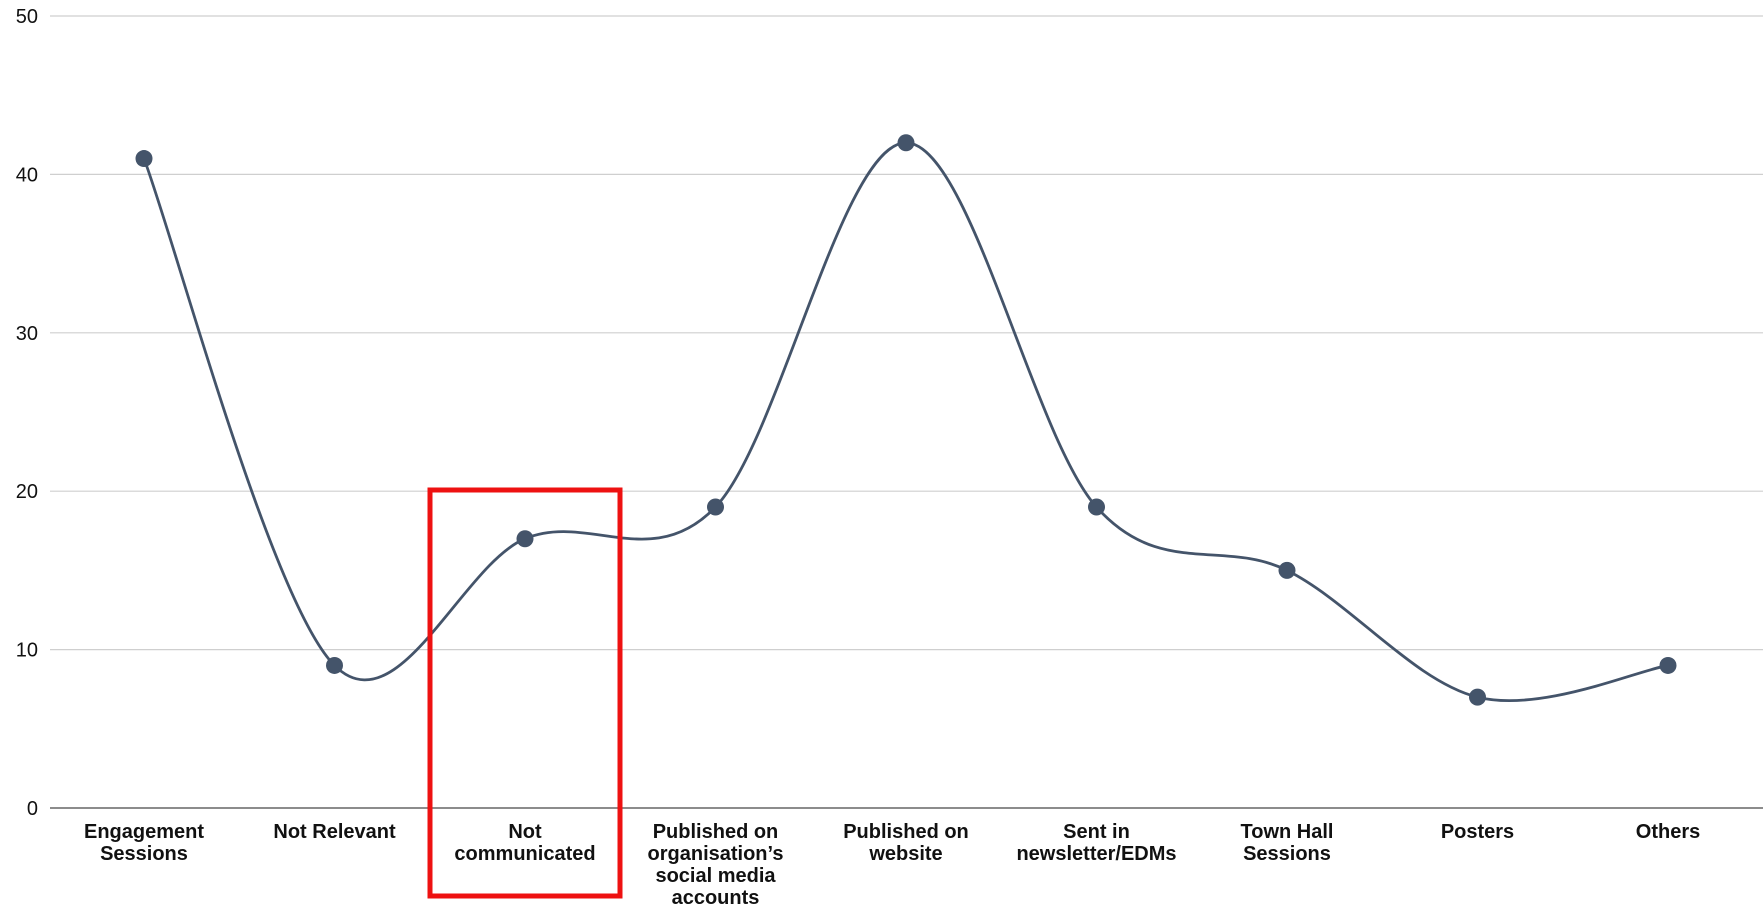  Describe the element at coordinates (334, 832) in the screenshot. I see `x-category-label: Not Relevant` at that location.